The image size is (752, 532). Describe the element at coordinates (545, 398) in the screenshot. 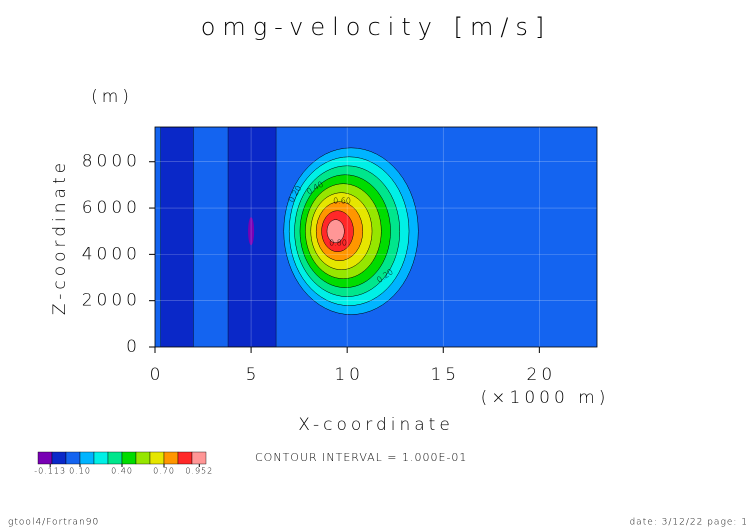

I see `x-unit: (×1000 m)` at that location.